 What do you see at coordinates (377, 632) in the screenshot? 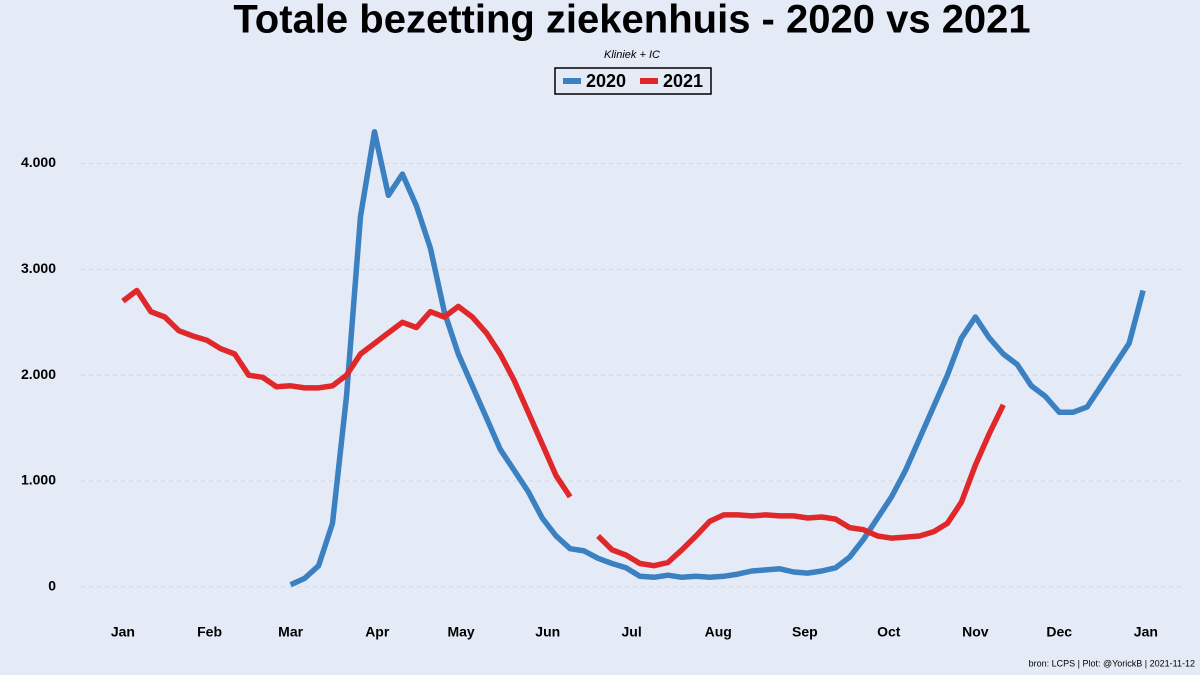
I see `x-tick-label: Apr` at bounding box center [377, 632].